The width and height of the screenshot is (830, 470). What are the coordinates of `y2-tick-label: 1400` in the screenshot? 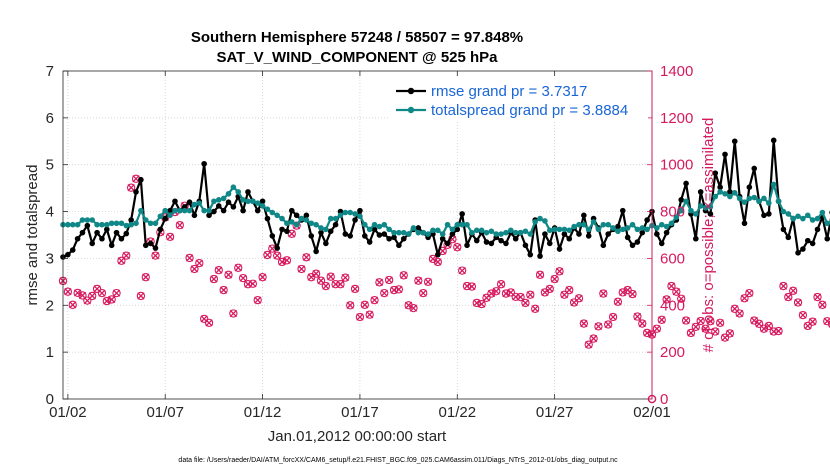 It's located at (676, 71).